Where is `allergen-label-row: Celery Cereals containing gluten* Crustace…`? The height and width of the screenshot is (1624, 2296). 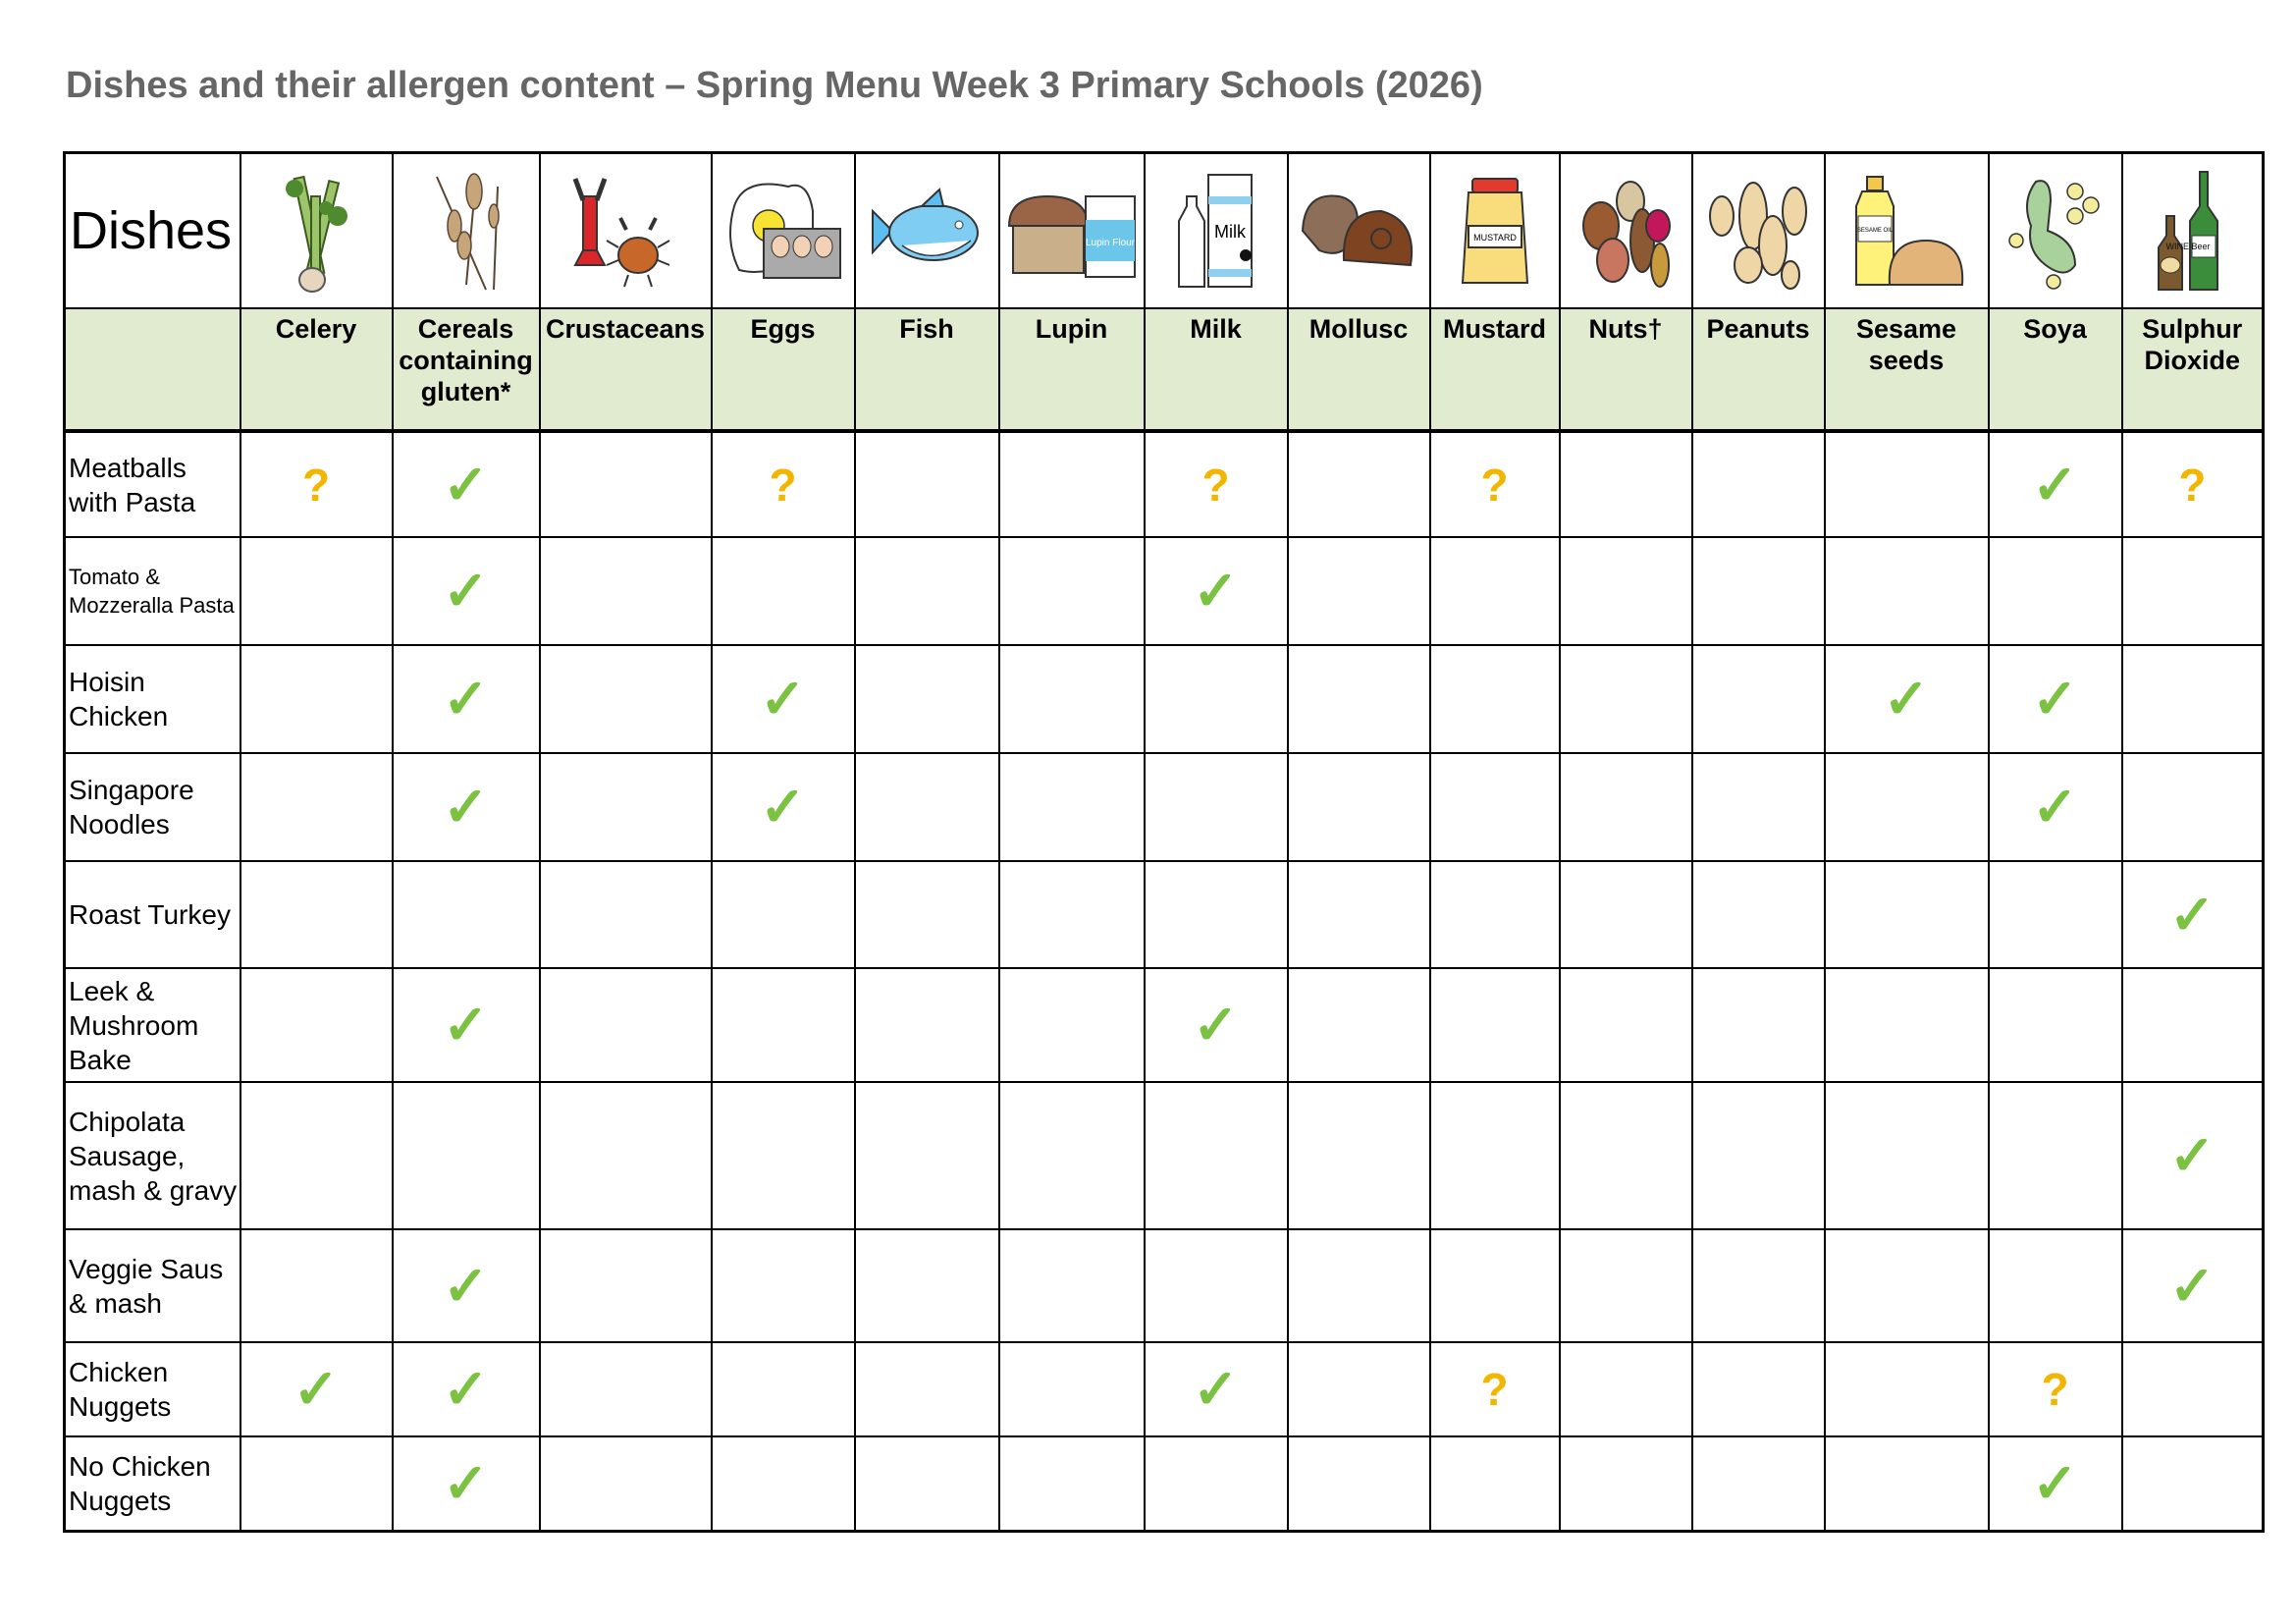 allergen-label-row: Celery Cereals containing gluten* Crustace… is located at coordinates (1164, 369).